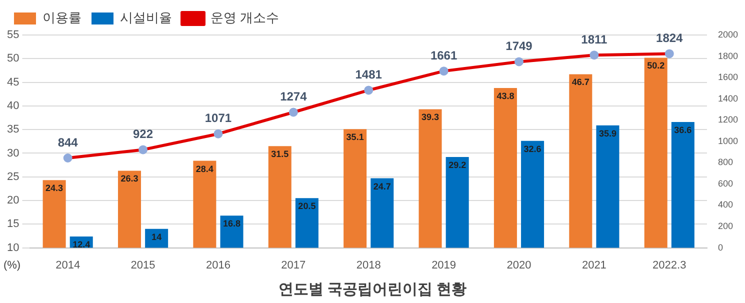 The height and width of the screenshot is (303, 745). Describe the element at coordinates (519, 265) in the screenshot. I see `x-tick-label: 2020` at that location.